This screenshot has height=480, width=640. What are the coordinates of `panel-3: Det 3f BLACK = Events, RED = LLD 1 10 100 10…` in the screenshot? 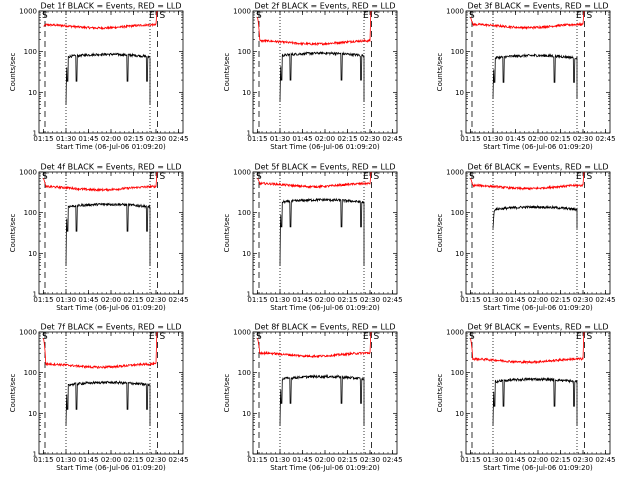 It's located at (526, 77).